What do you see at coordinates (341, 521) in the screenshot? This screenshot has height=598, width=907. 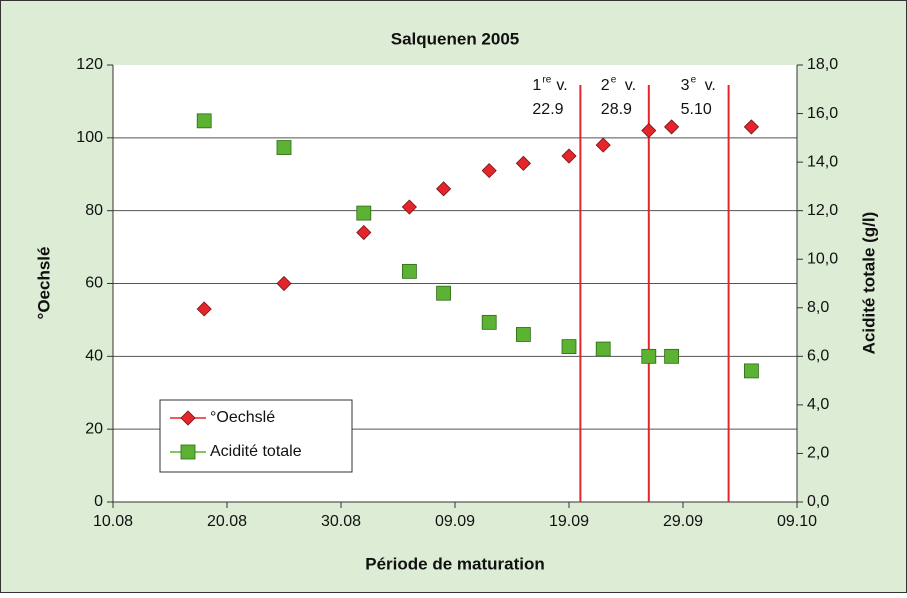 I see `x-tick-label: 30.08` at bounding box center [341, 521].